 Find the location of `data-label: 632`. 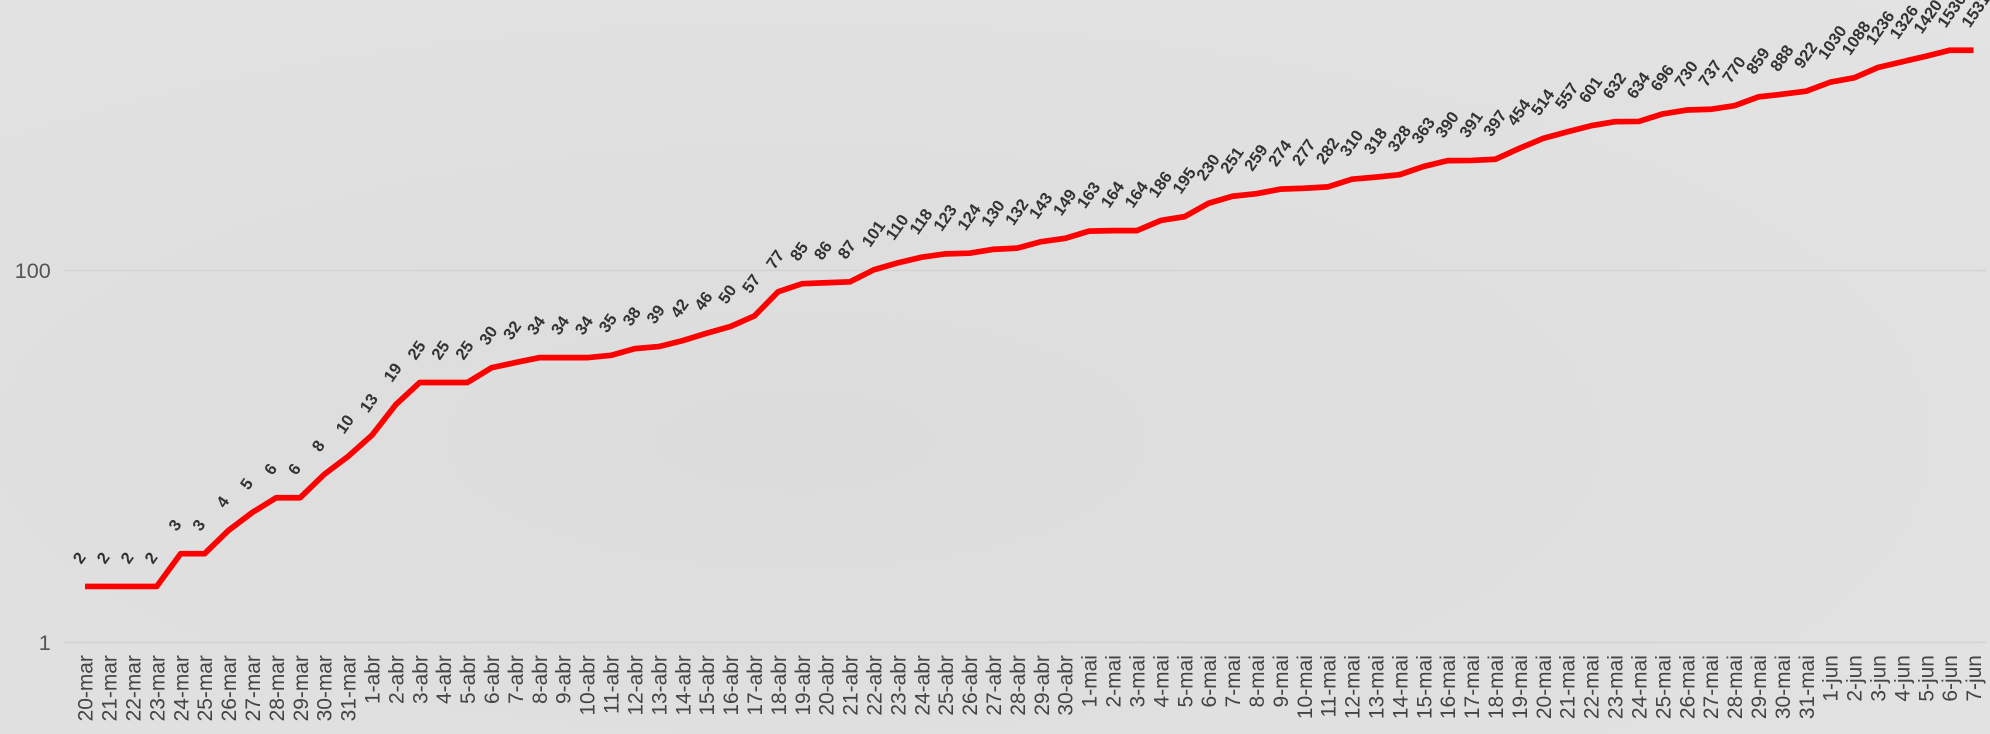

data-label: 632 is located at coordinates (1615, 86).